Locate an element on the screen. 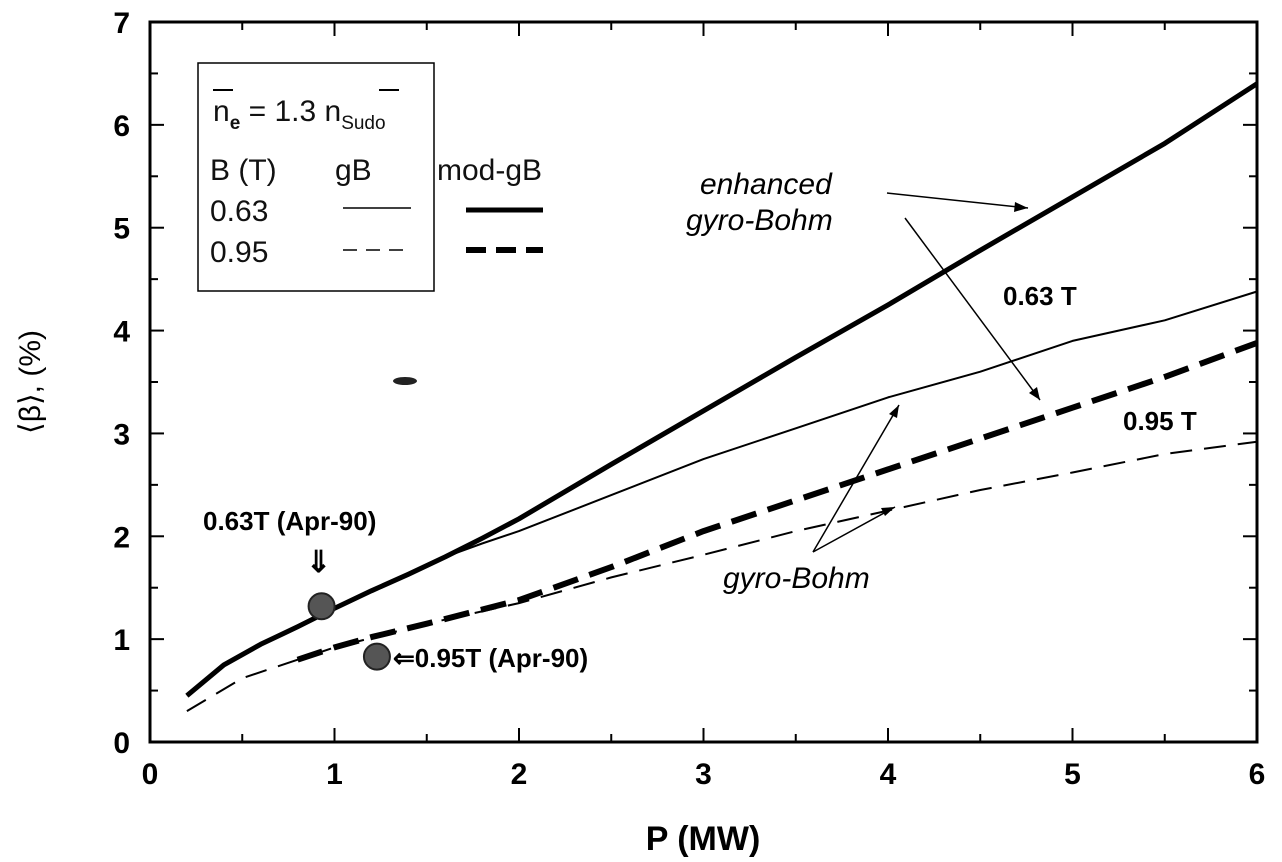  density-sub-e: e is located at coordinates (235, 123).